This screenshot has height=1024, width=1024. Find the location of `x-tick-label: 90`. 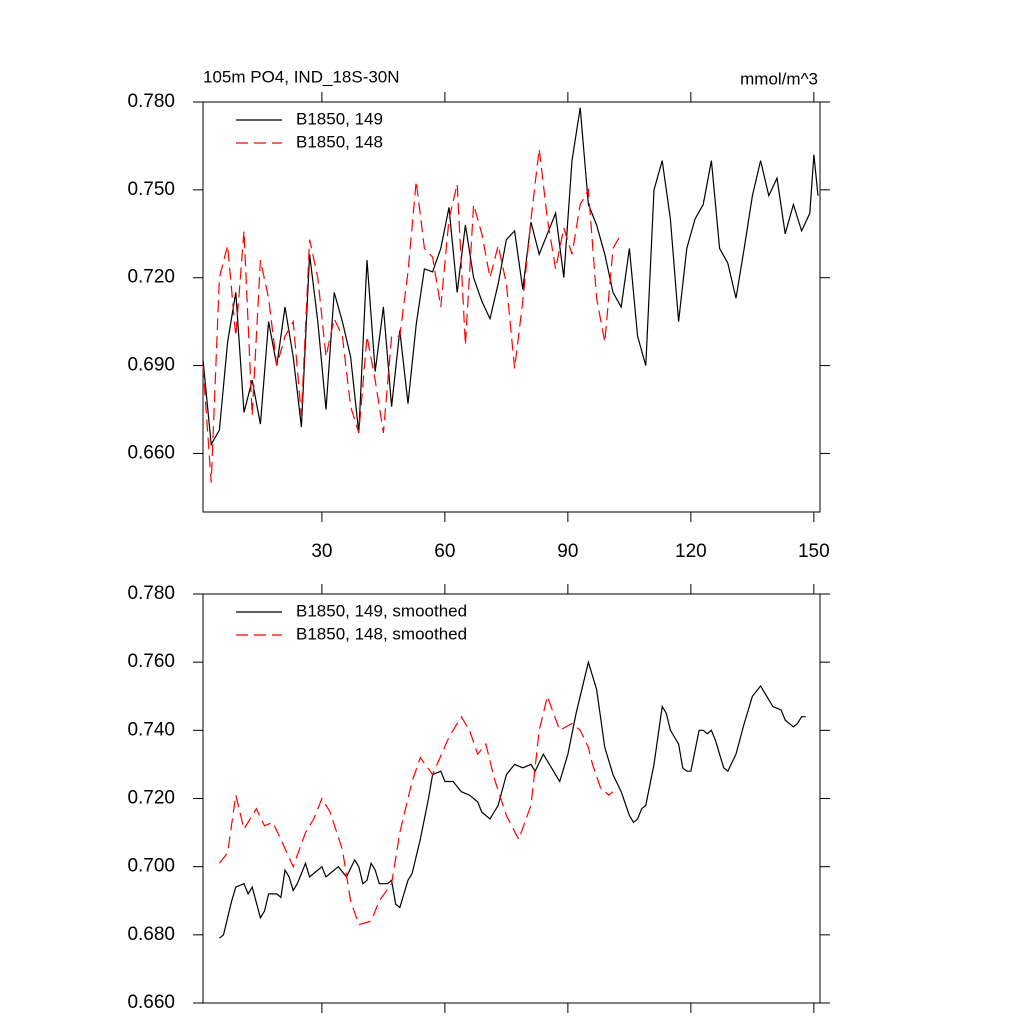

x-tick-label: 90 is located at coordinates (567, 551).